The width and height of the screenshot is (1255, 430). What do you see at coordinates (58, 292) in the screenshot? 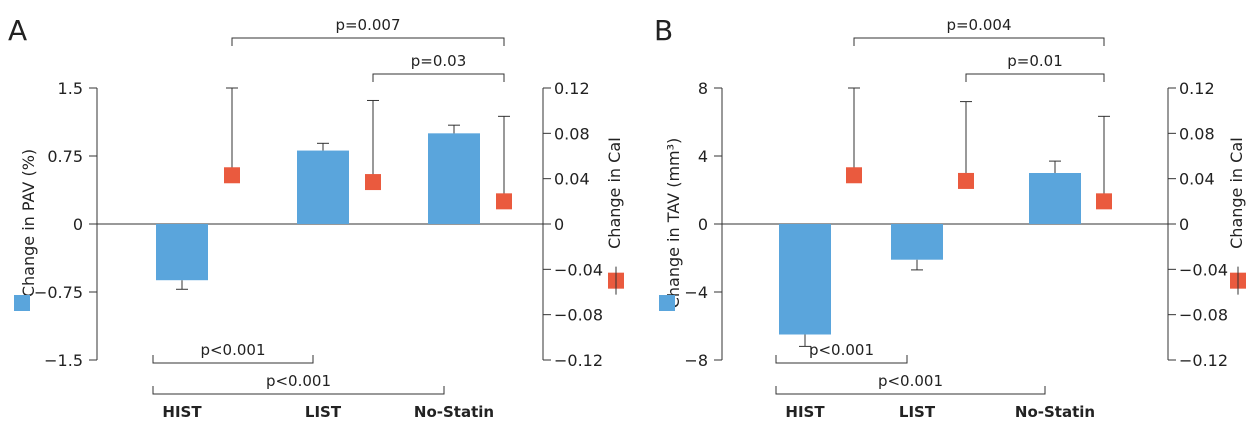
I see `left-tick-label: −0.75` at bounding box center [58, 292].